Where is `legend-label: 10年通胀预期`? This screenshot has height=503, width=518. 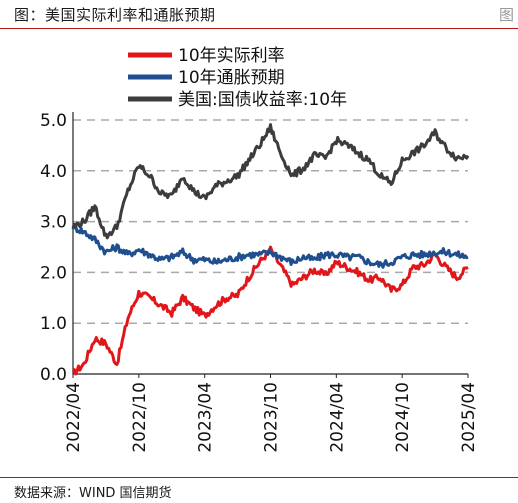
legend-label: 10年通胀预期 is located at coordinates (231, 78).